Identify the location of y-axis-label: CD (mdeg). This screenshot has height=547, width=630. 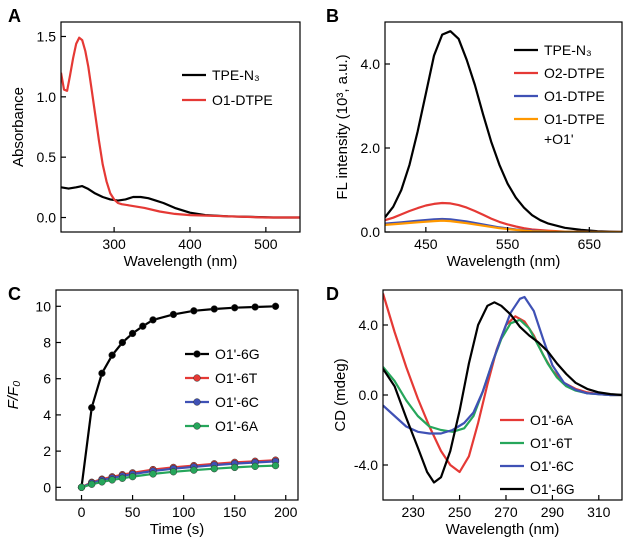
(340, 394).